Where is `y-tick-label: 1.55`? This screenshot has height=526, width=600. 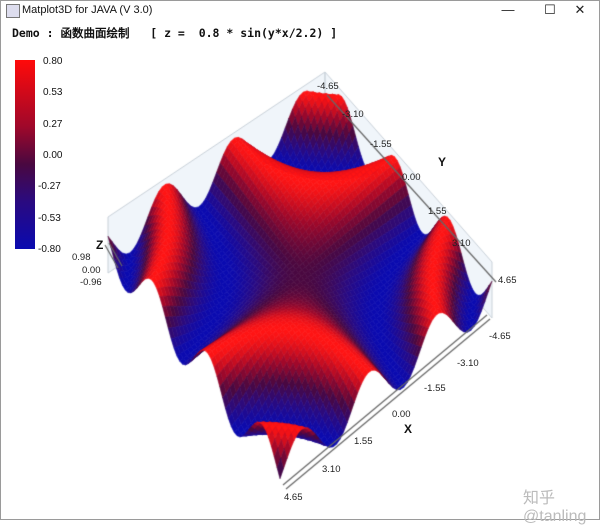
y-tick-label: 1.55 is located at coordinates (437, 211).